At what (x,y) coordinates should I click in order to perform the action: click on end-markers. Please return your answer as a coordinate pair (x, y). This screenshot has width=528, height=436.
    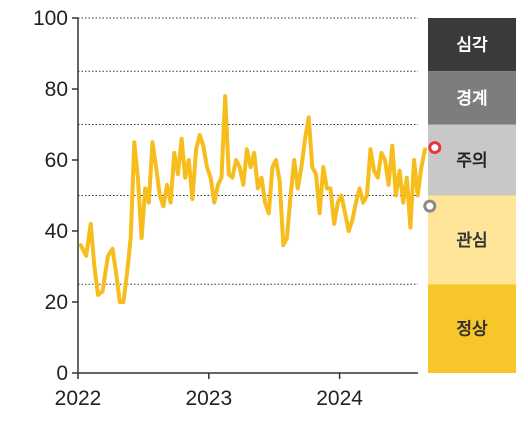
    Looking at the image, I should click on (432, 177).